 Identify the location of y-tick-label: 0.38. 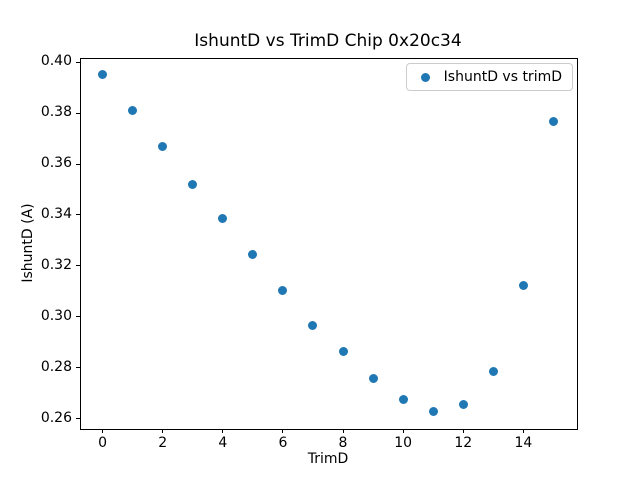
(56, 112).